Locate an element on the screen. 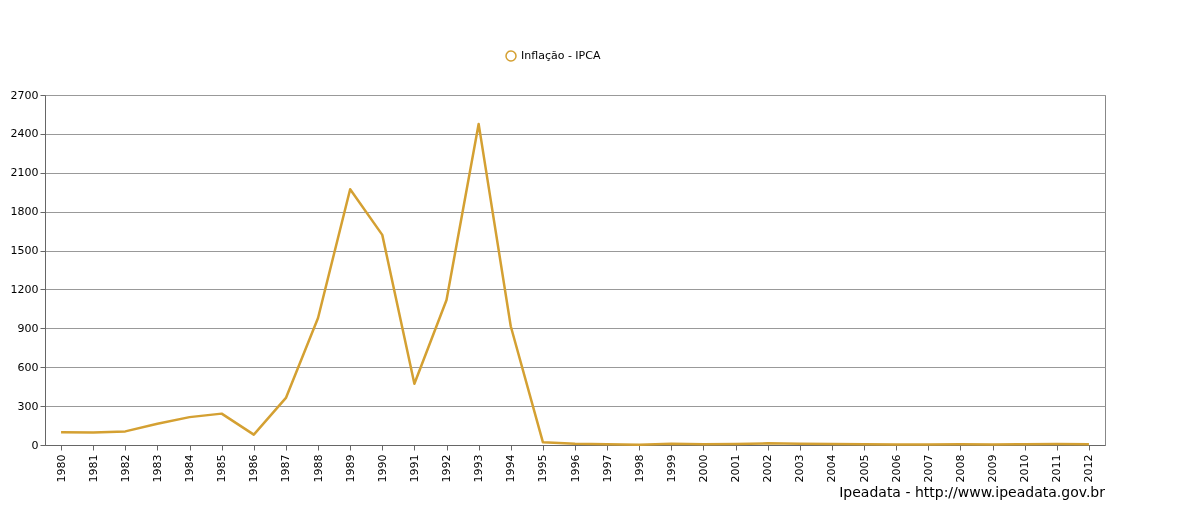 The image size is (1204, 508). x-tick-label: 1995 is located at coordinates (543, 468).